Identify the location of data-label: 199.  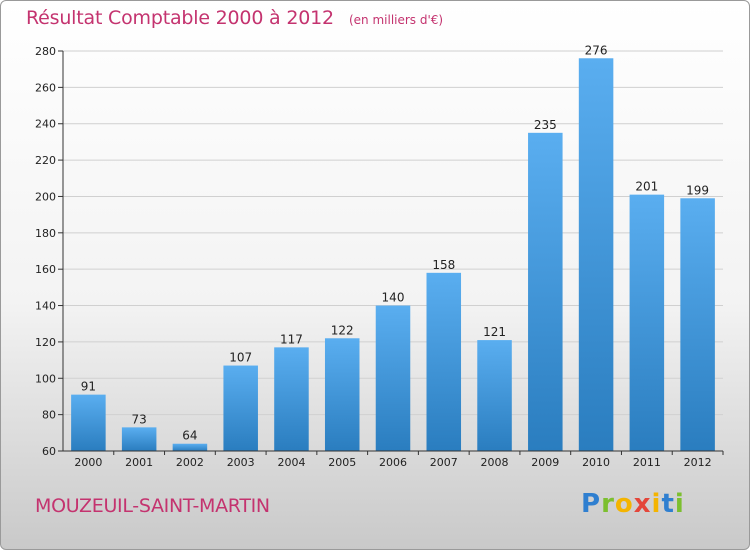
(697, 190).